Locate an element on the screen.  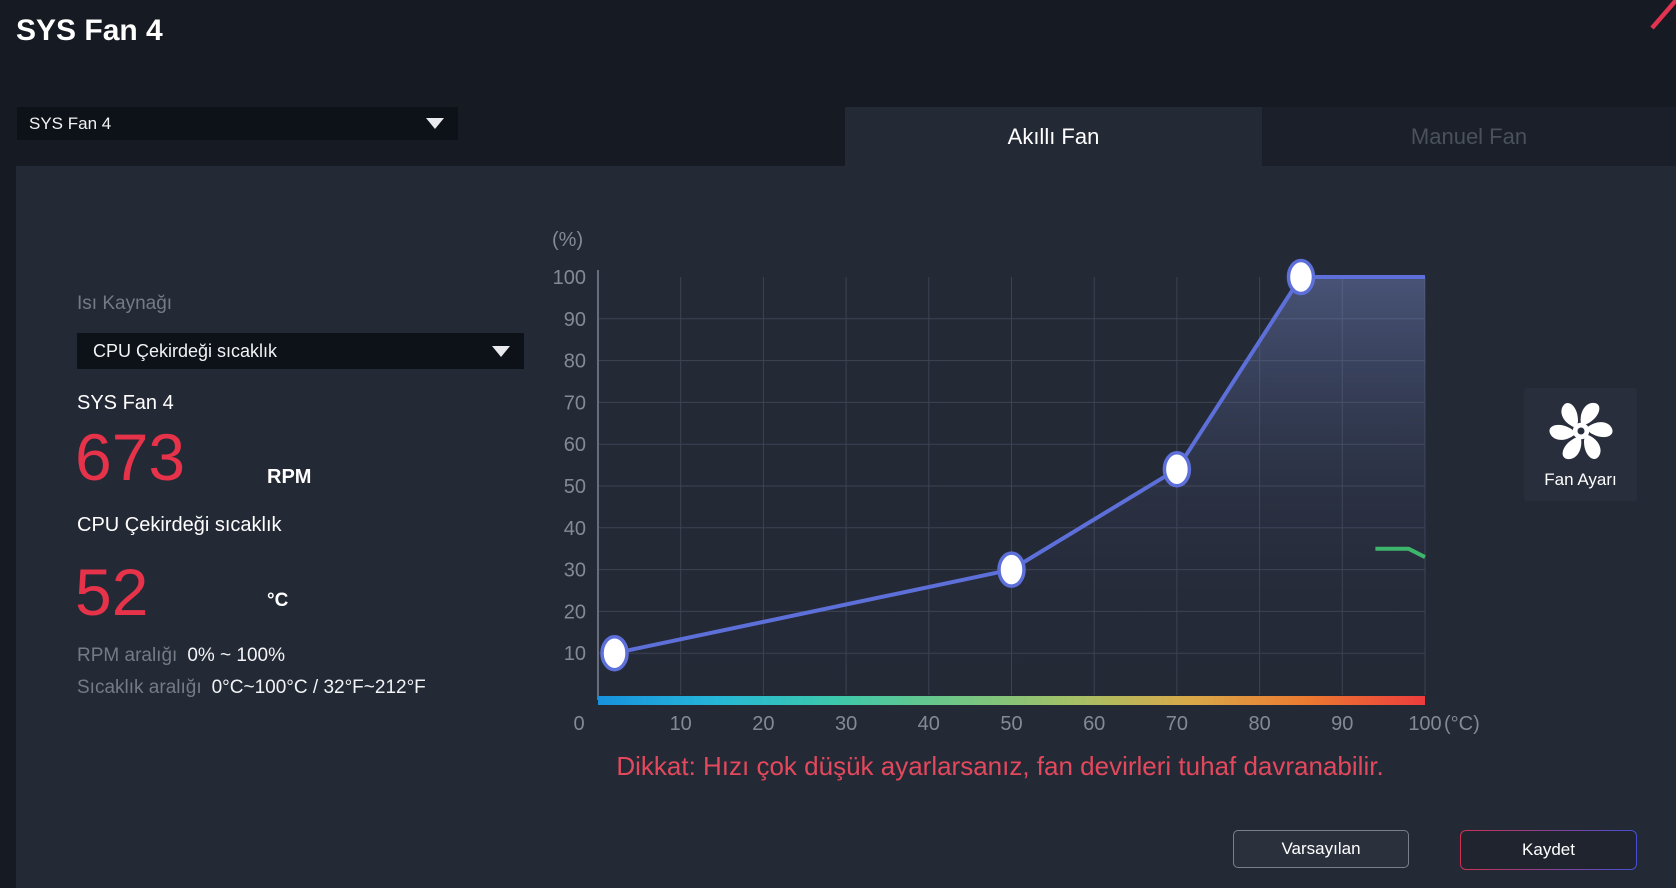
default-button: Varsayılan is located at coordinates (1321, 849).